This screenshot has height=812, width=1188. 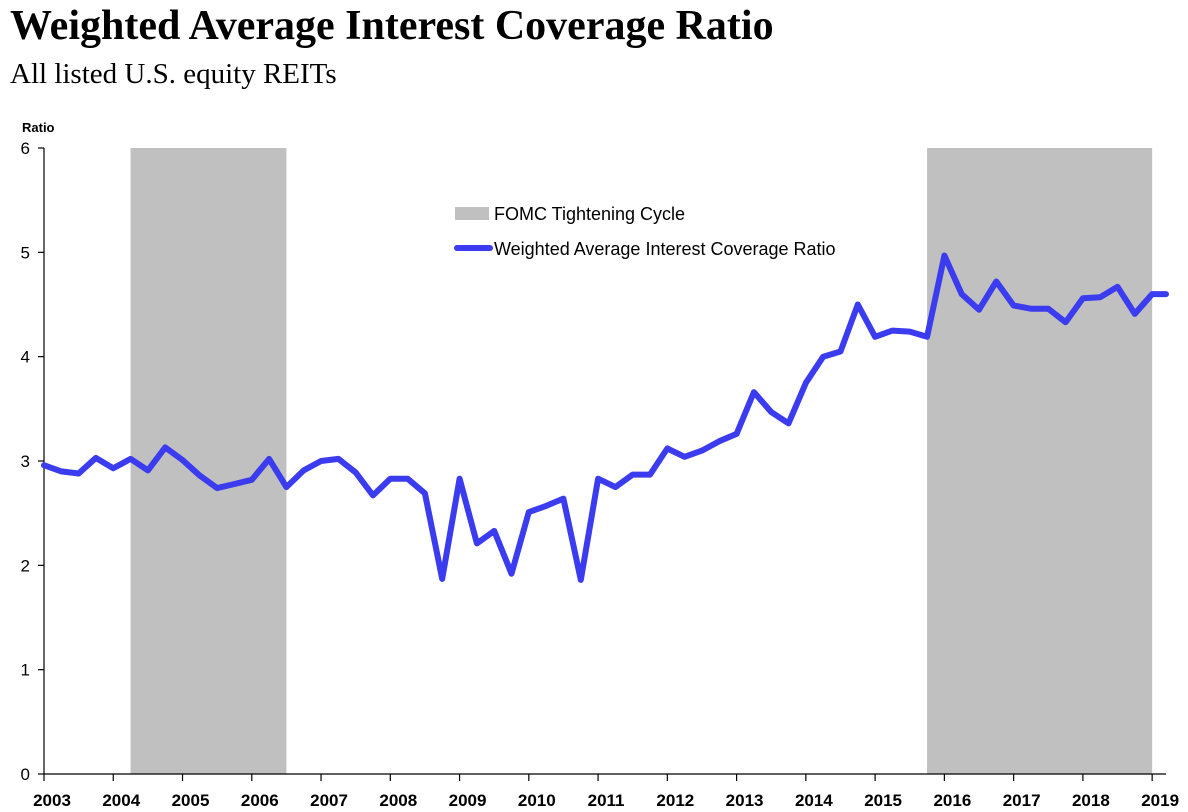 What do you see at coordinates (1091, 800) in the screenshot?
I see `x-tick-label: 2018` at bounding box center [1091, 800].